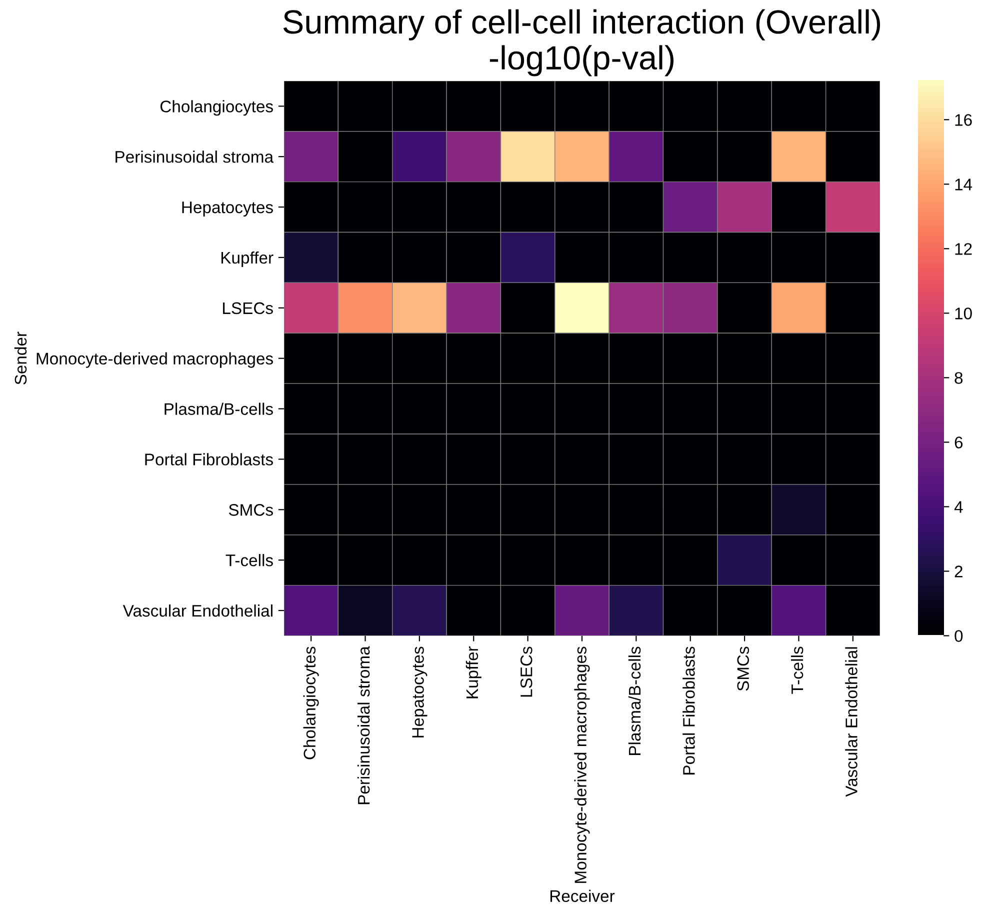  I want to click on x-tick-label: Monocyte-derived macrophages, so click(582, 764).